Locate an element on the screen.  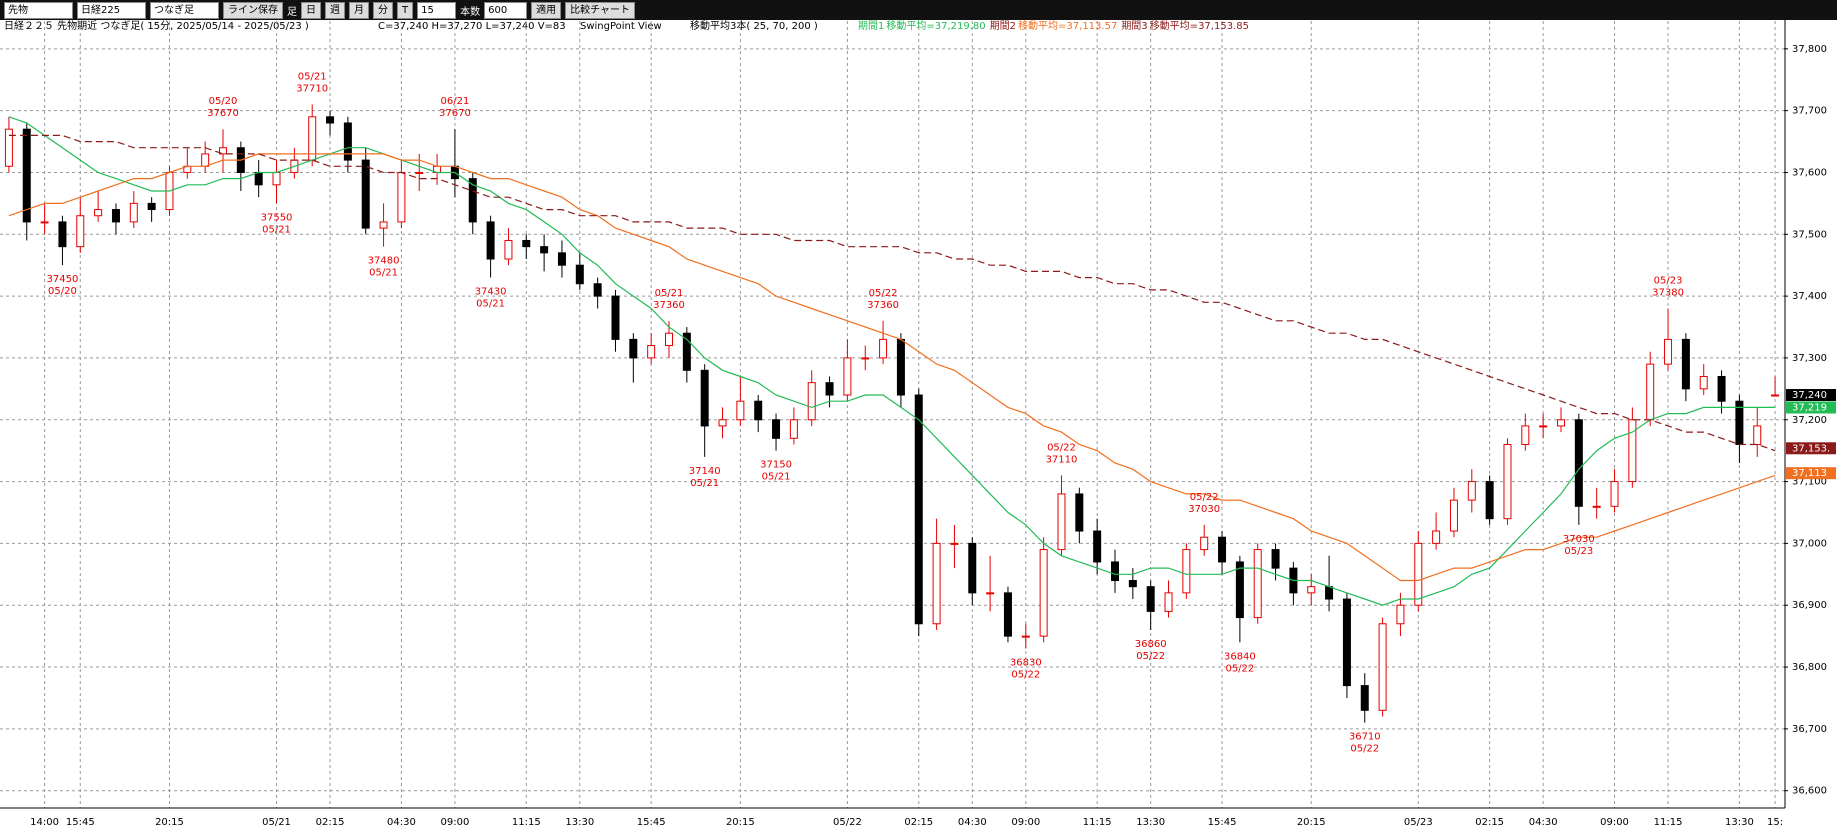
swing-label: 37670 is located at coordinates (455, 113).